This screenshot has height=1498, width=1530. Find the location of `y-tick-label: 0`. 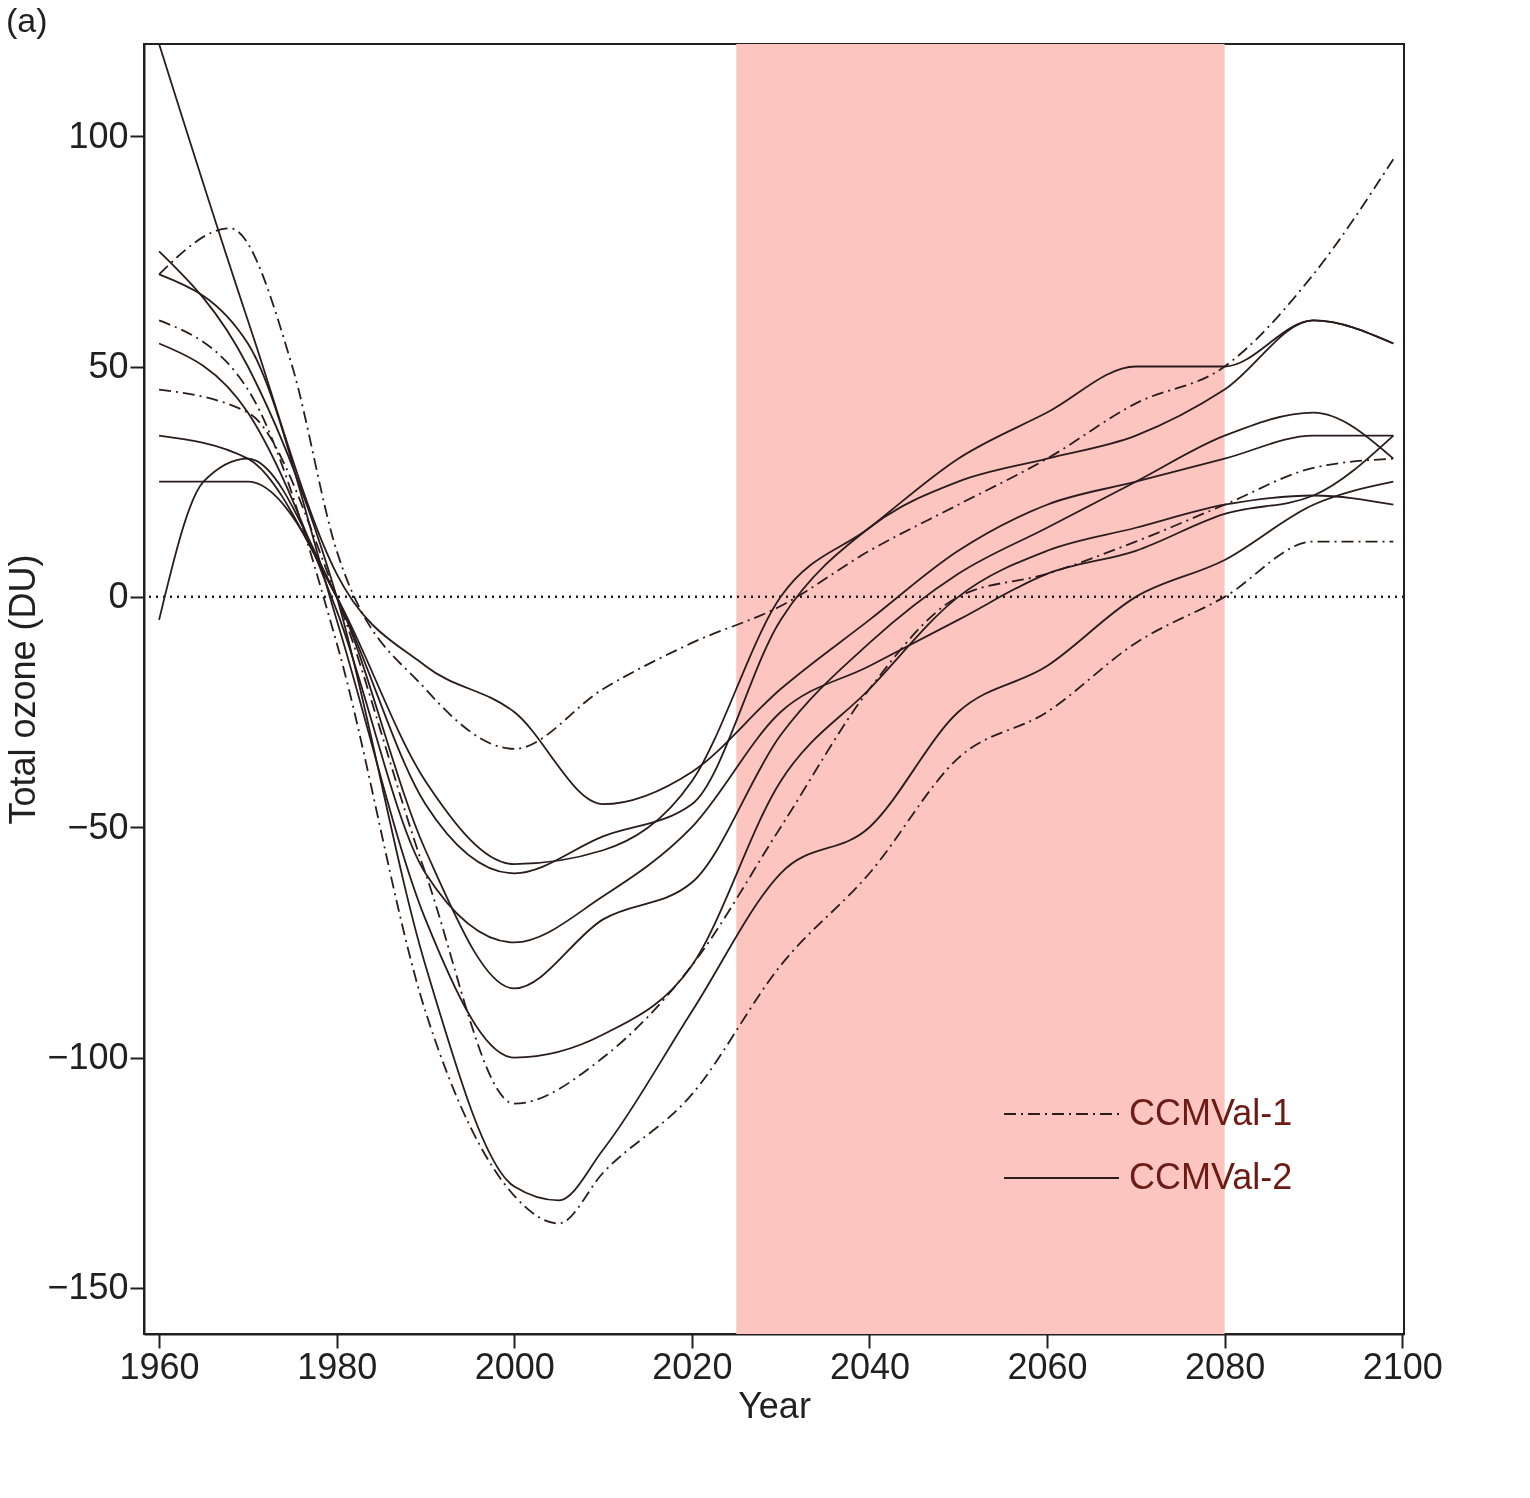

y-tick-label: 0 is located at coordinates (118, 596).